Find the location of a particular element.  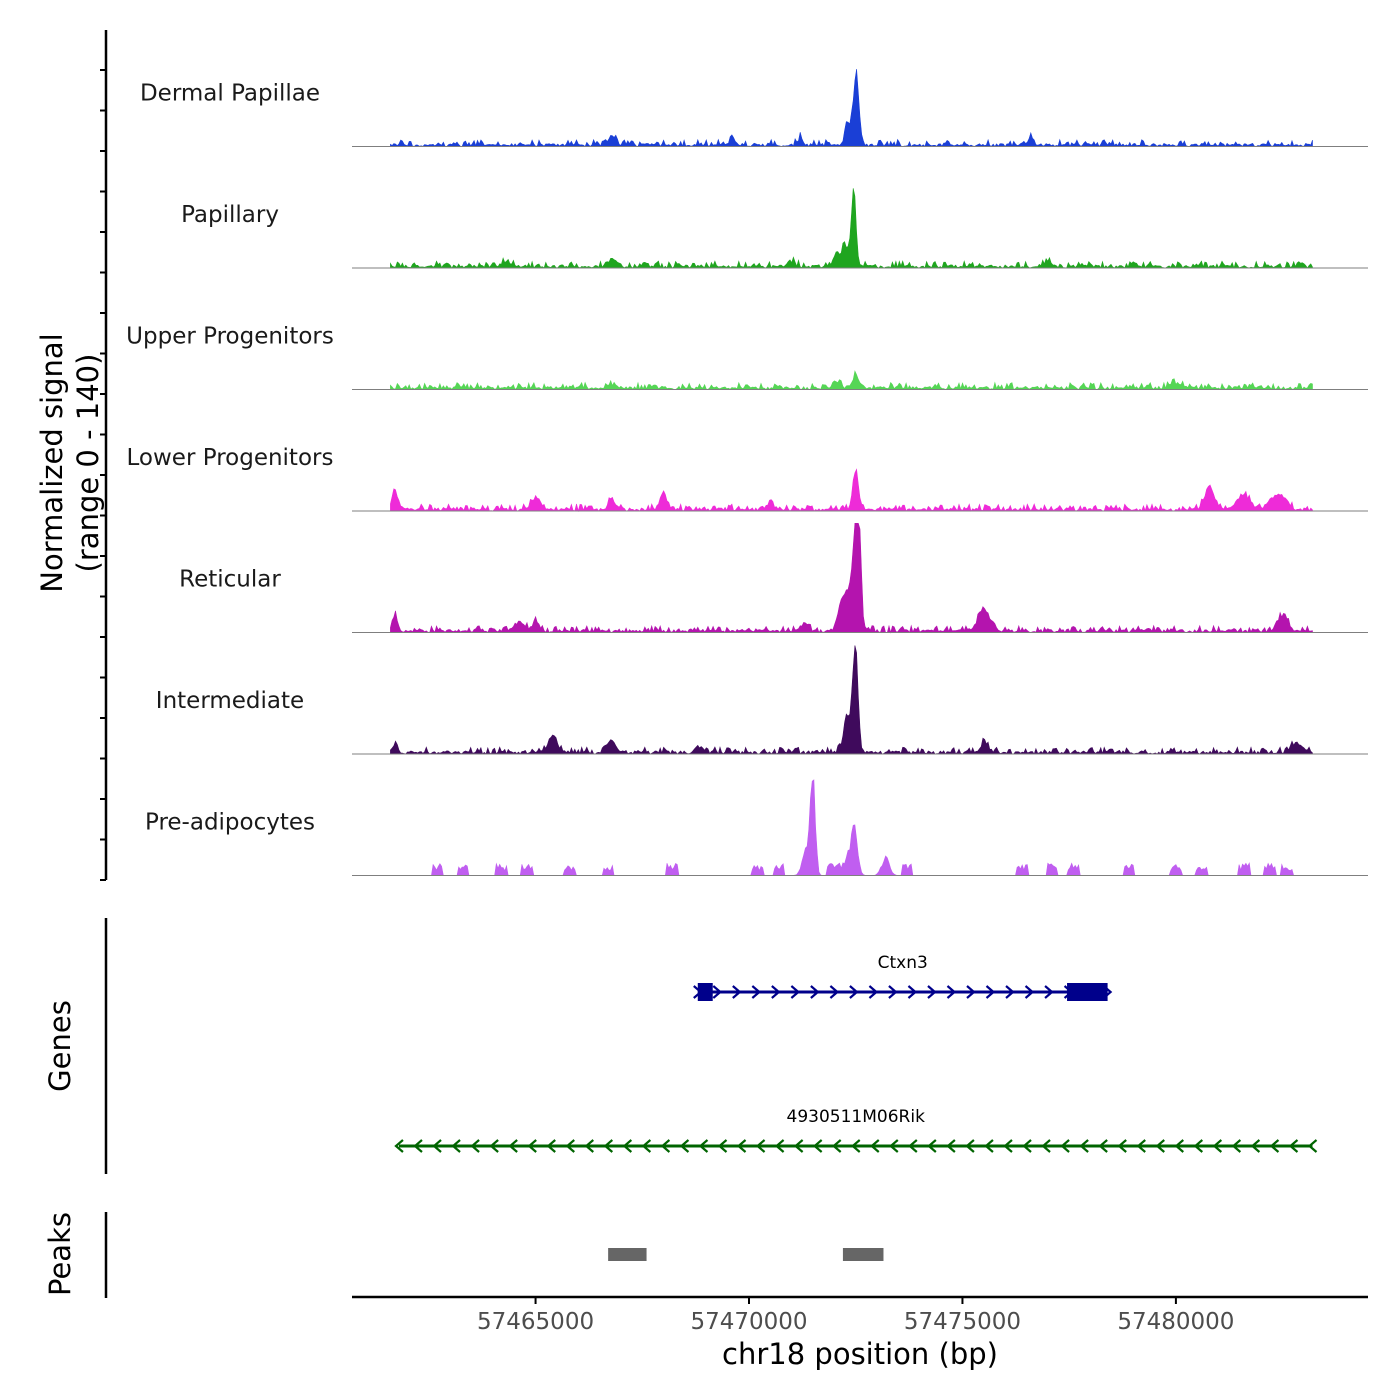

x-tick-label: 57465000 is located at coordinates (535, 1322).